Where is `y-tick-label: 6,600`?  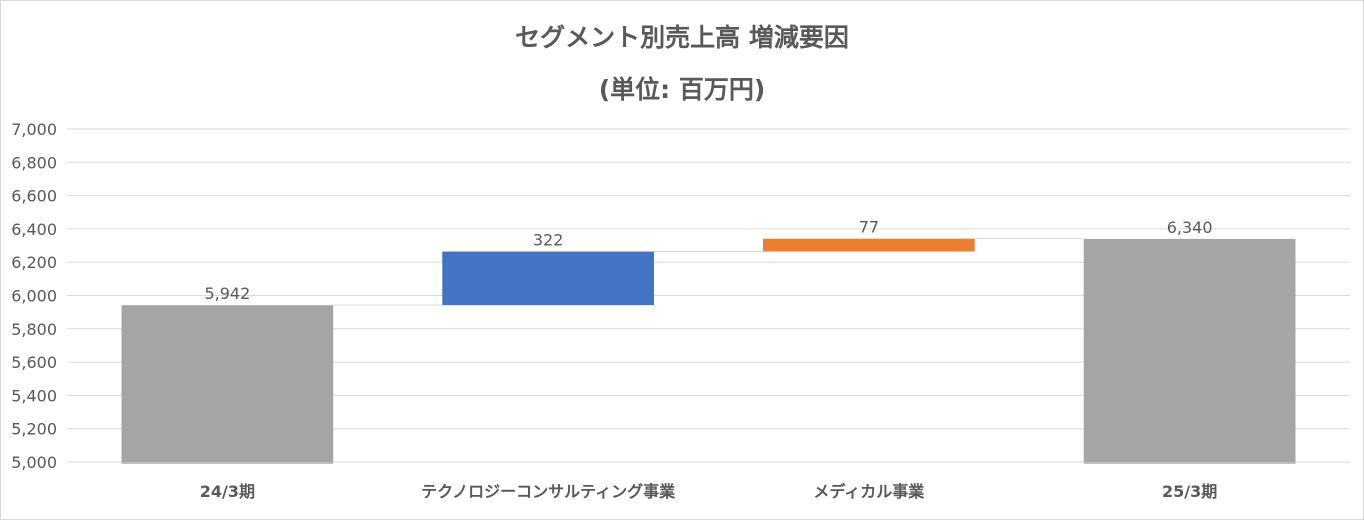 y-tick-label: 6,600 is located at coordinates (34, 196).